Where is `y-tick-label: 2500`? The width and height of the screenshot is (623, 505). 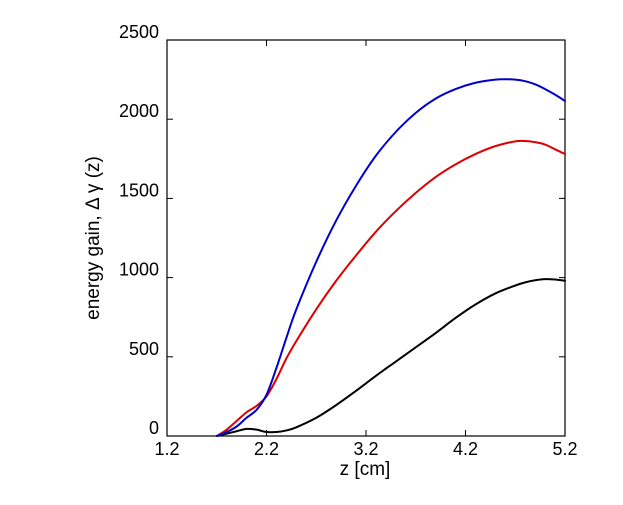 y-tick-label: 2500 is located at coordinates (139, 32).